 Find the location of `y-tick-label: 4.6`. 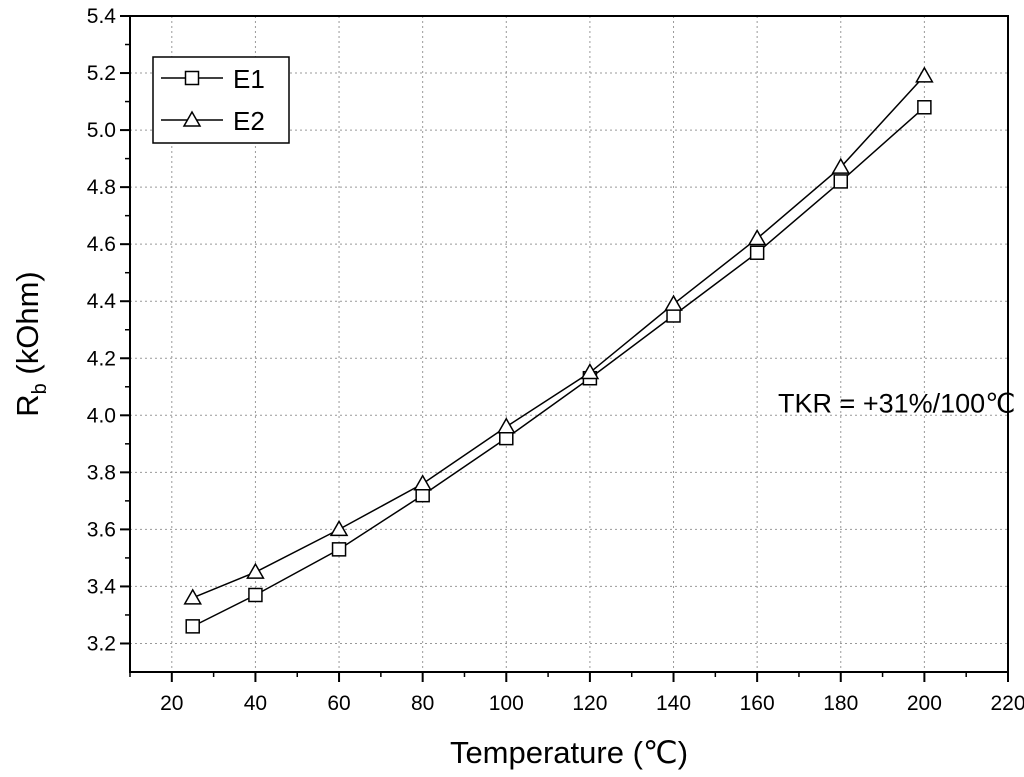

y-tick-label: 4.6 is located at coordinates (101, 244).